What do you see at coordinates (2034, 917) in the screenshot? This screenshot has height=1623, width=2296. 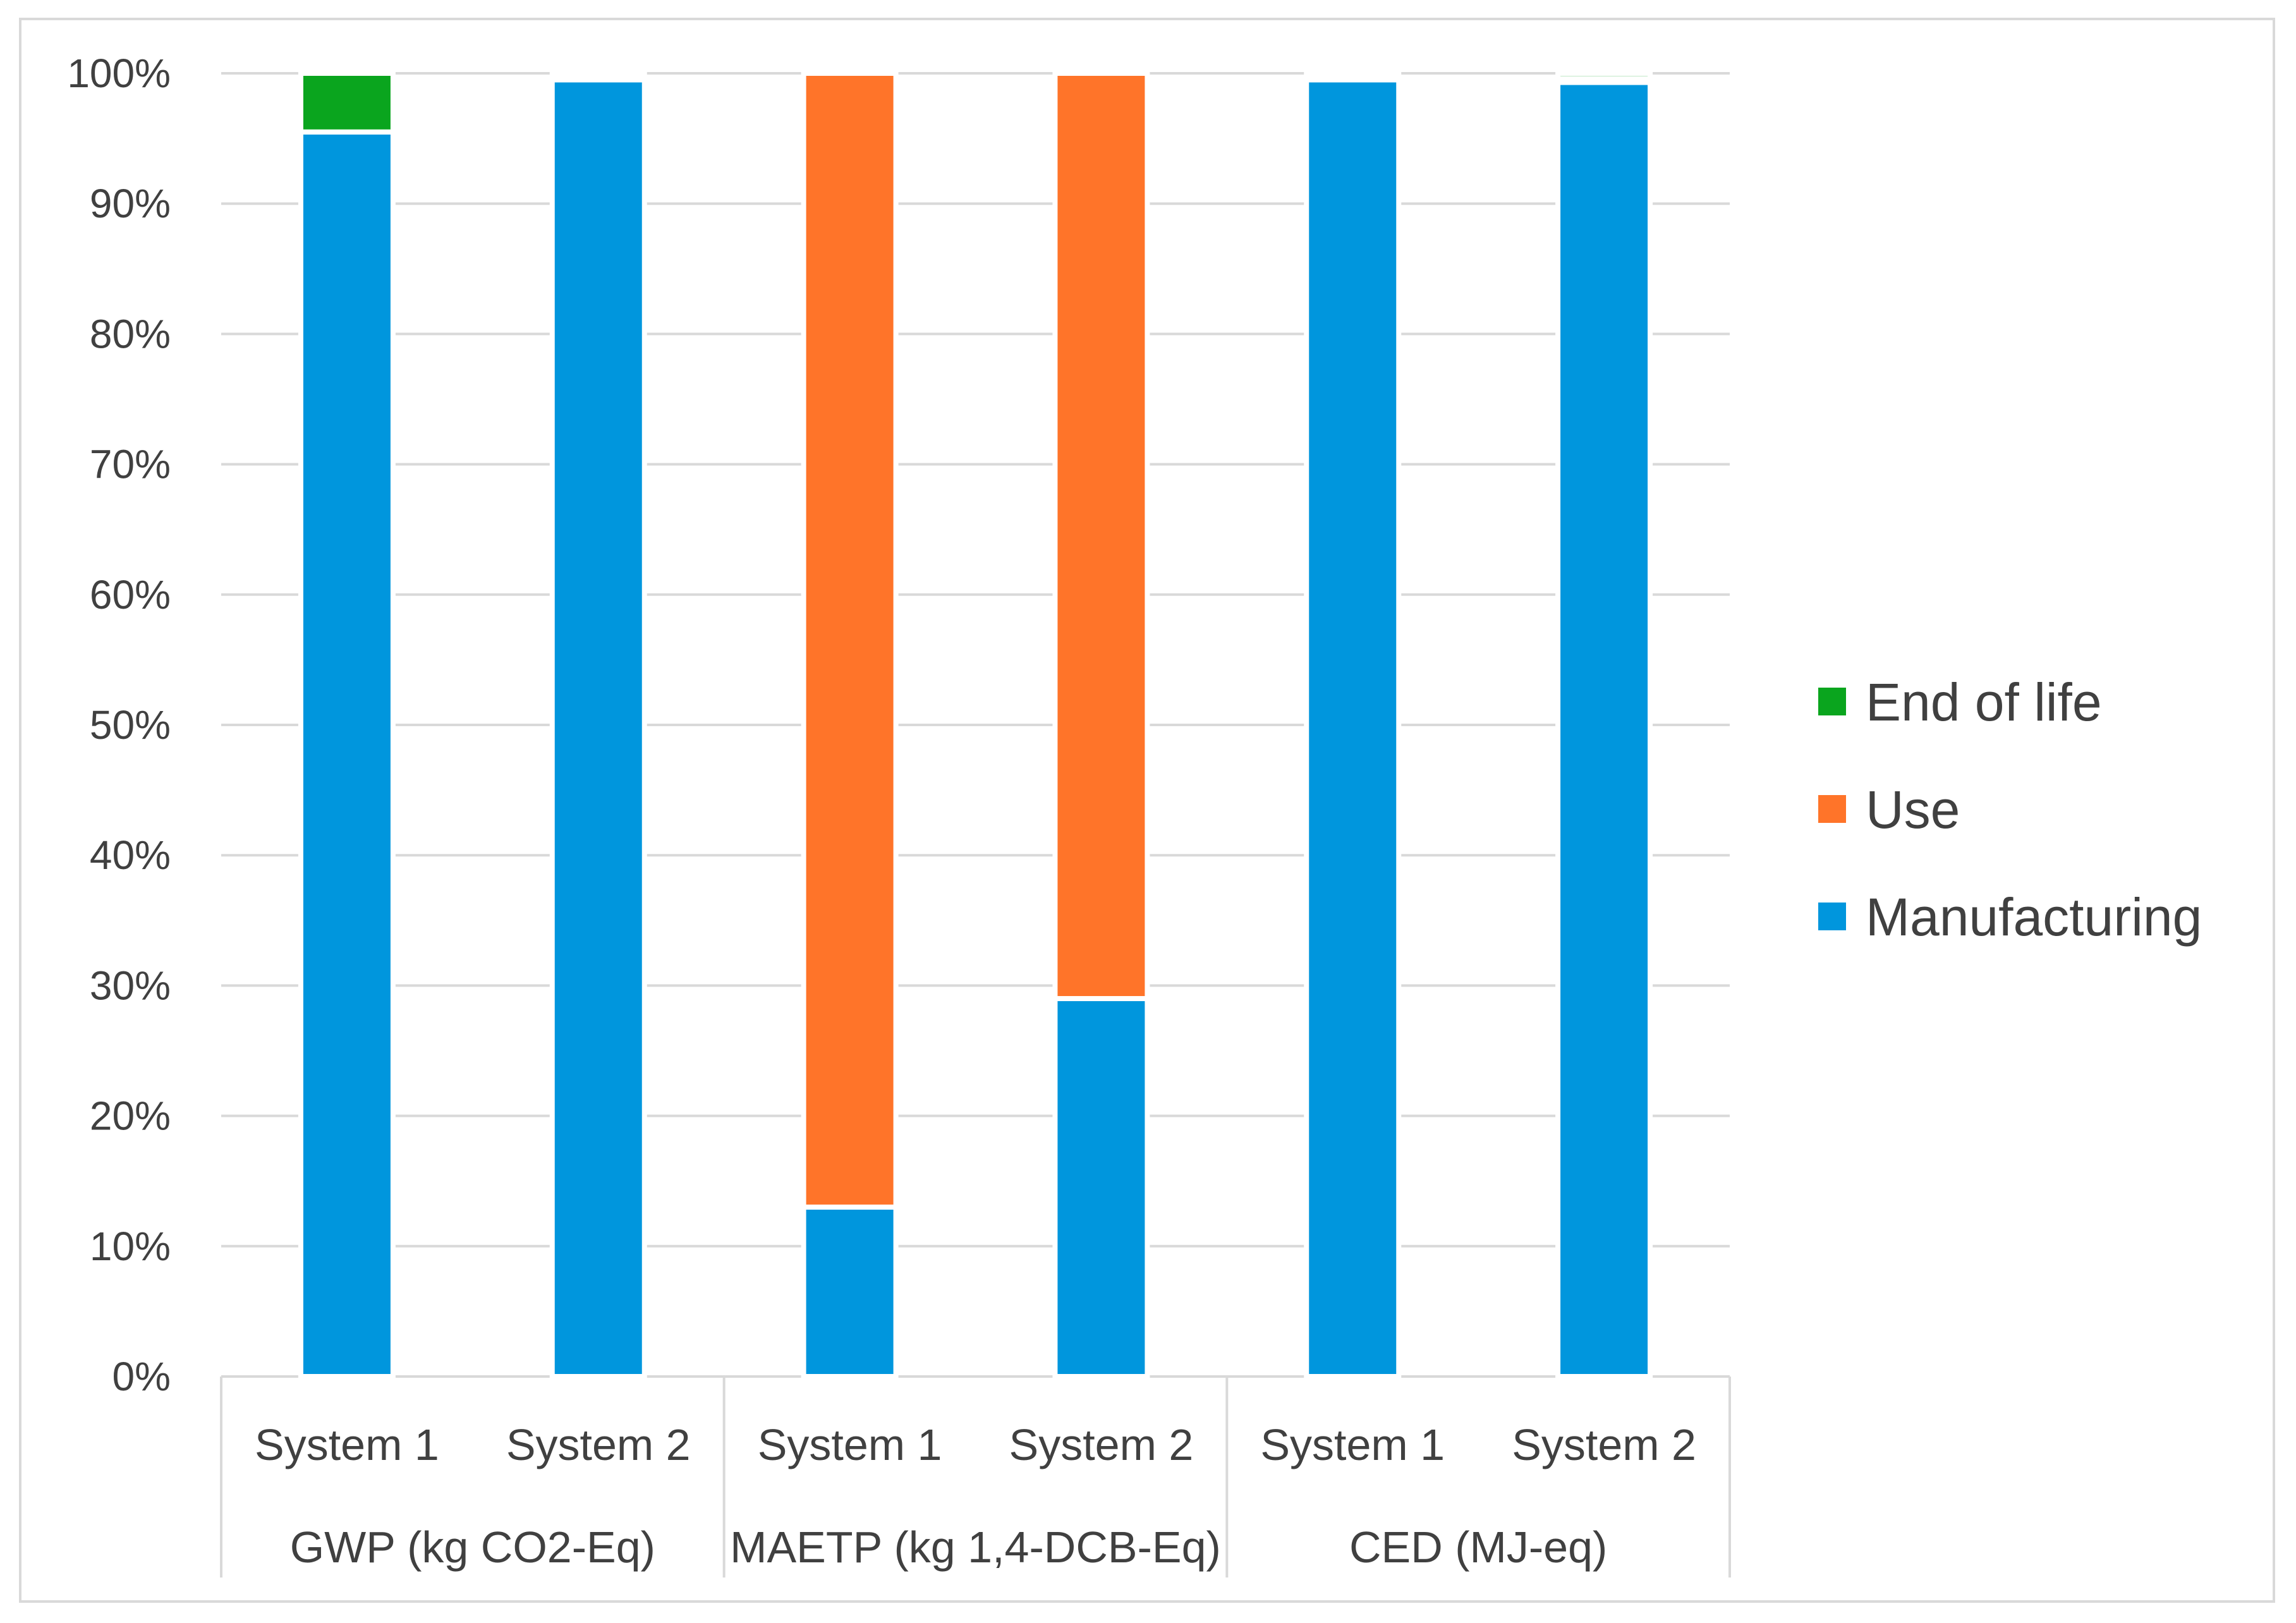 I see `legend-label: Manufacturing` at bounding box center [2034, 917].